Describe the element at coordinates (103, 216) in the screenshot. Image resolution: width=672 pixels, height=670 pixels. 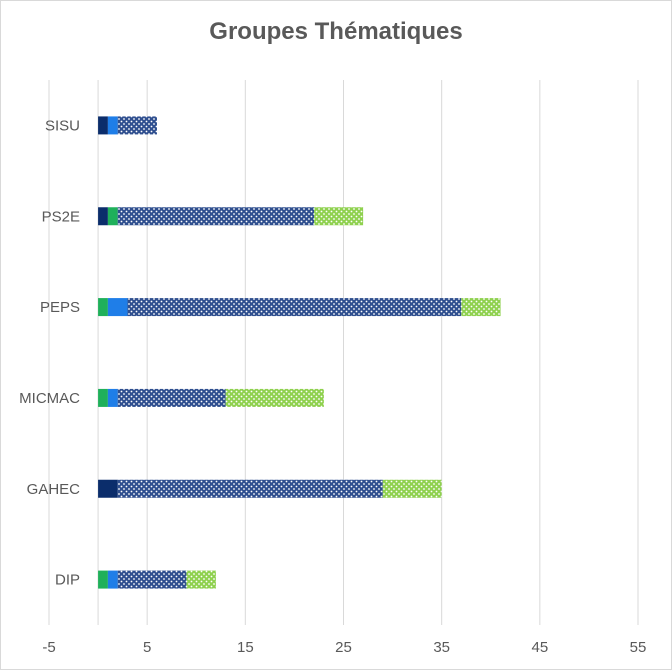
I see `bar-segment-ps2e-s1` at that location.